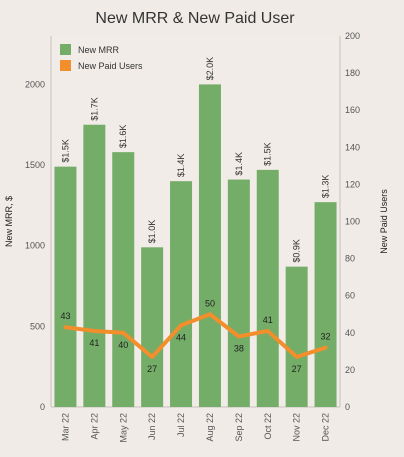  What do you see at coordinates (195, 335) in the screenshot?
I see `line-series` at bounding box center [195, 335].